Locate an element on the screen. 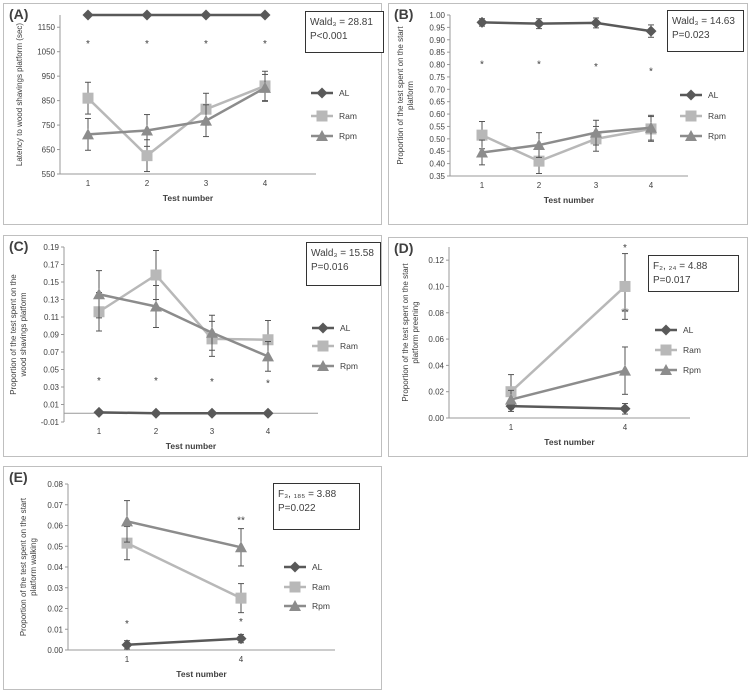 This screenshot has height=692, width=750. y-axis-label-line: Latency to wood shavings platform (sec) is located at coordinates (19, 95).